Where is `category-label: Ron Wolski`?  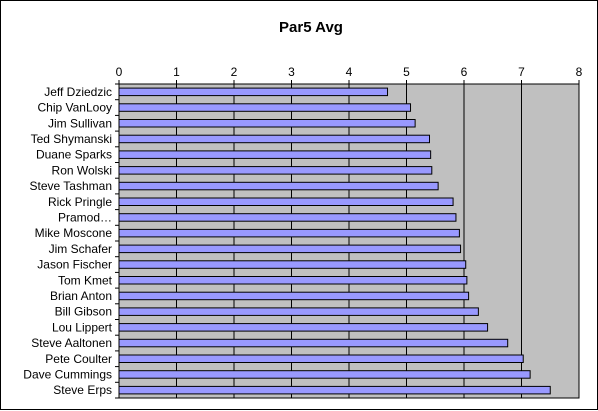 category-label: Ron Wolski is located at coordinates (82, 170).